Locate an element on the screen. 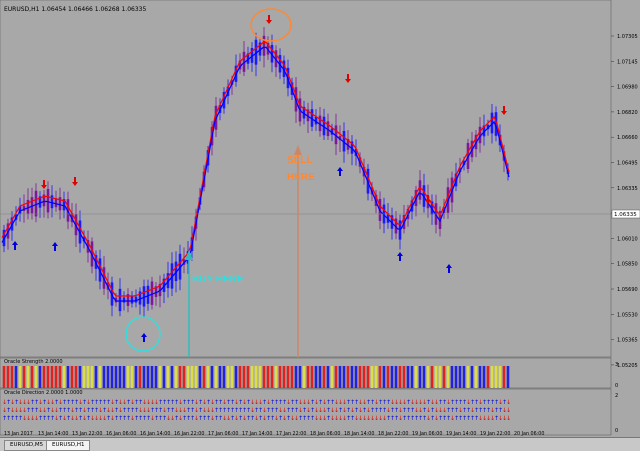 Image resolution: width=640 pixels, height=451 pixels. tab-eurusd-h1: EURUSD,H1 is located at coordinates (68, 445).